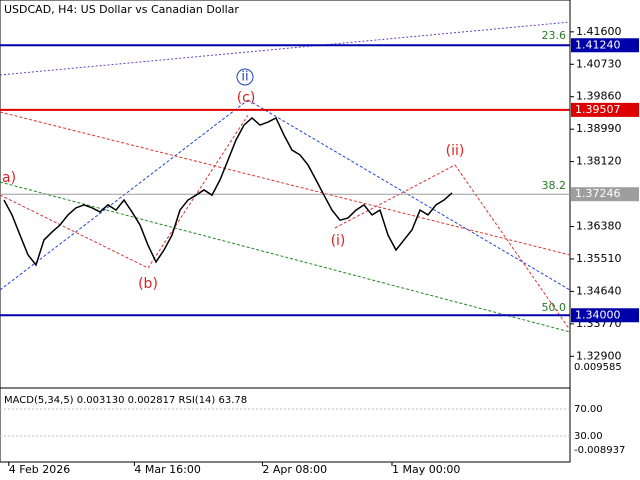 The height and width of the screenshot is (480, 640). What do you see at coordinates (9, 178) in the screenshot?
I see `wave-label: a)` at bounding box center [9, 178].